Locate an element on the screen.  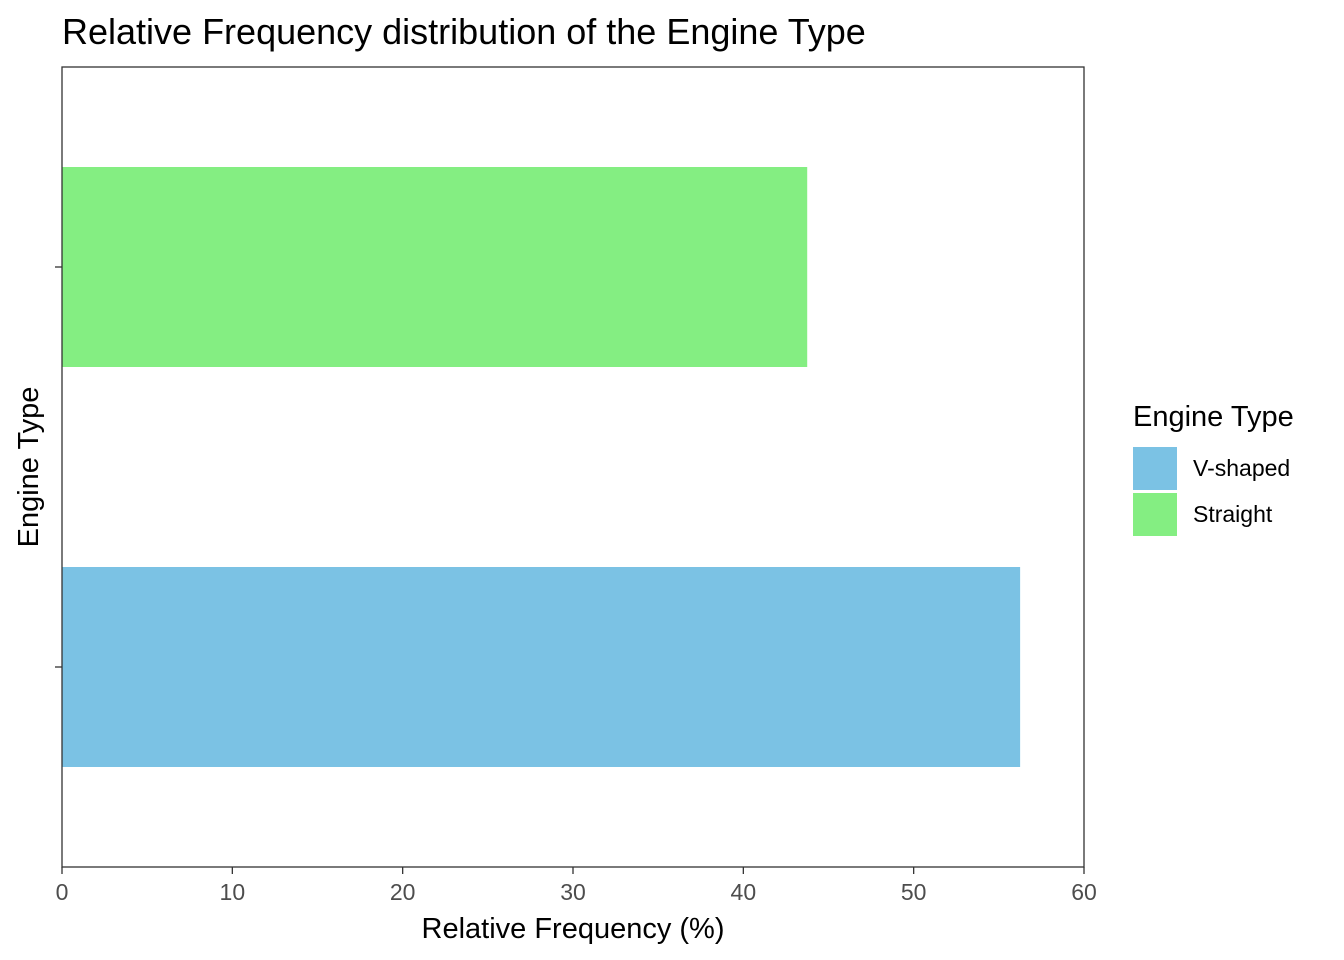
x-tick-label: 60 is located at coordinates (1084, 892).